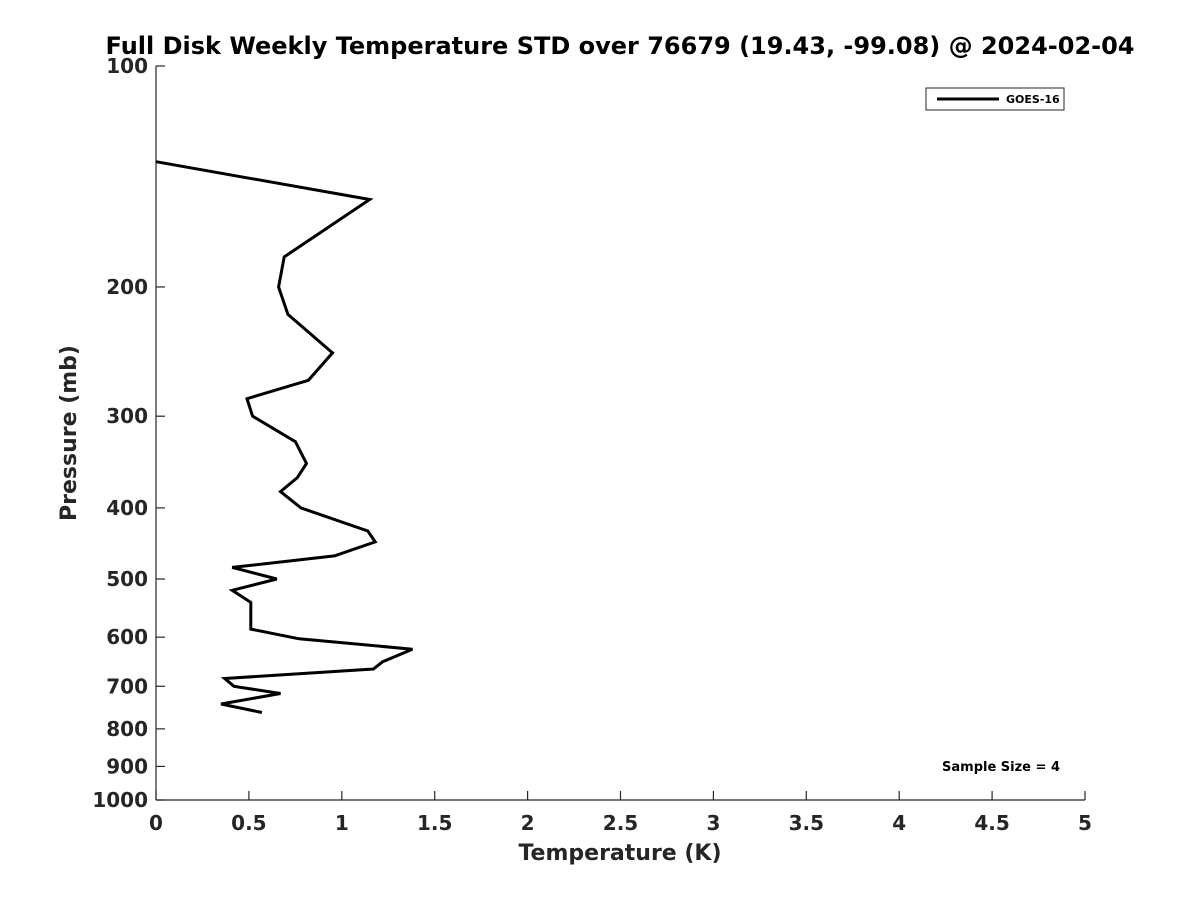 This screenshot has width=1200, height=900. What do you see at coordinates (127, 416) in the screenshot?
I see `y-tick-label: 300` at bounding box center [127, 416].